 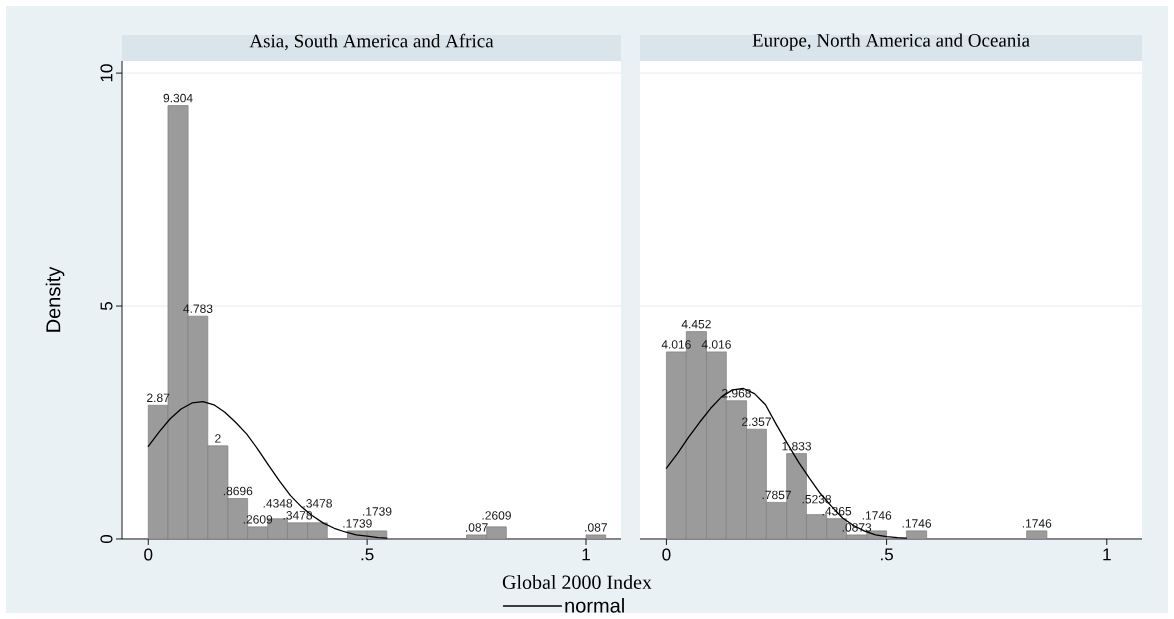 What do you see at coordinates (577, 582) in the screenshot?
I see `x-axis-title: Global 2000 Index` at bounding box center [577, 582].